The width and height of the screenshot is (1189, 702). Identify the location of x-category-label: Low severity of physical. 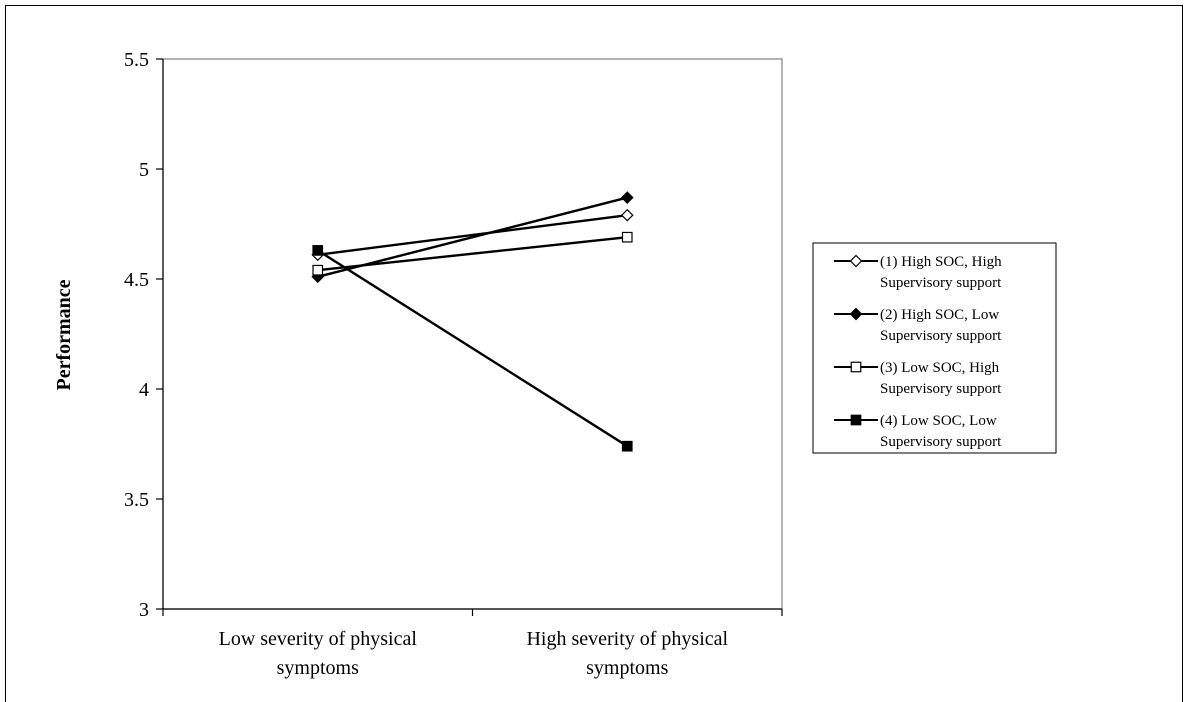
(318, 639).